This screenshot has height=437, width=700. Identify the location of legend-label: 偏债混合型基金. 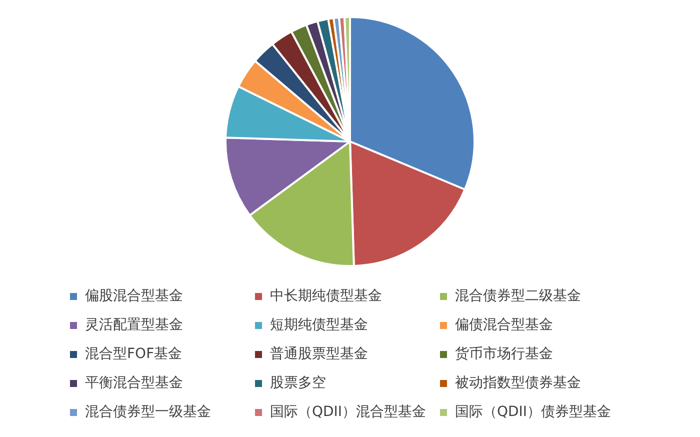
(504, 325).